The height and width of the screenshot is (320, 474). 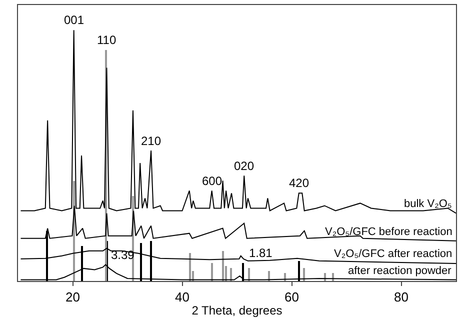 I want to click on series-label: after reaction powder, so click(x=400, y=271).